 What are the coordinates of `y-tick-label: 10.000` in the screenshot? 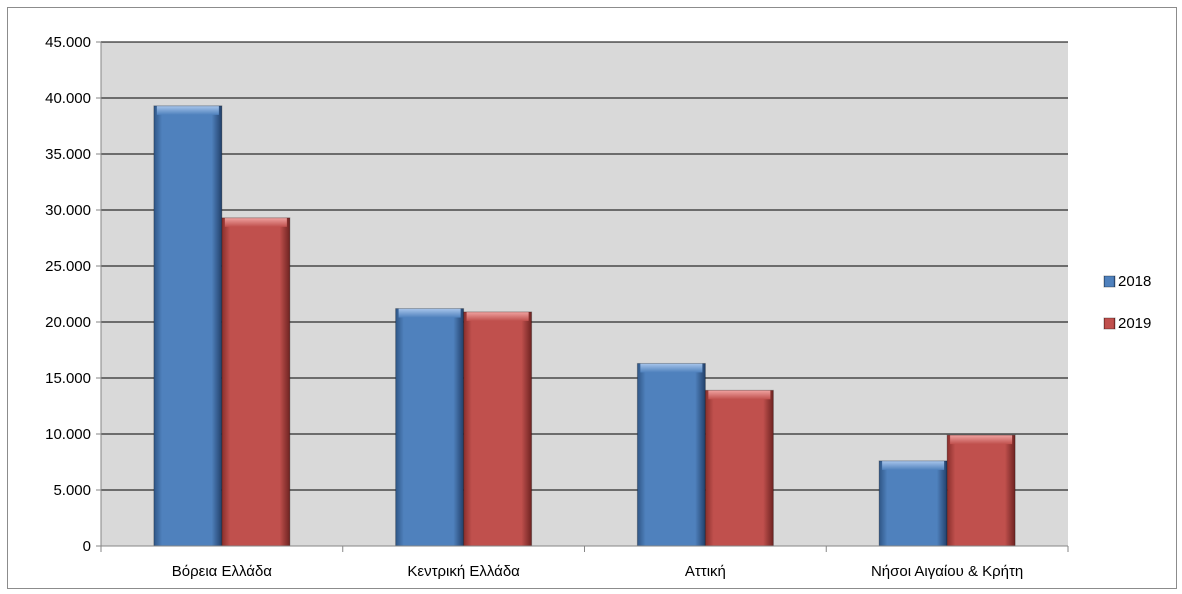 It's located at (68, 434).